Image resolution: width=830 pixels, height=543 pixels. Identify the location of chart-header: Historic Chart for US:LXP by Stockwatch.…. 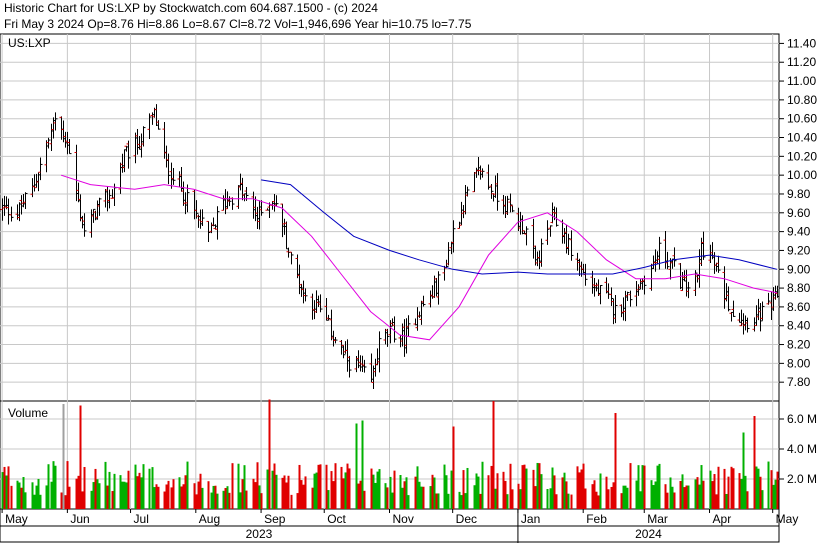
(237, 16).